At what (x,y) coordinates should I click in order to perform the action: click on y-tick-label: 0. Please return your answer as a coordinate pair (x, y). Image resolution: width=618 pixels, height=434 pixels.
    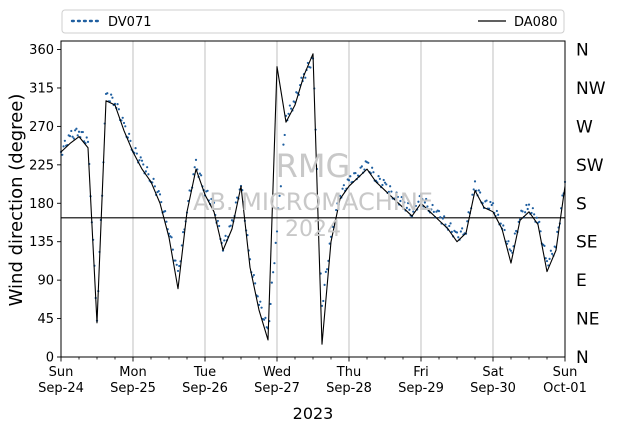
    Looking at the image, I should click on (50, 358).